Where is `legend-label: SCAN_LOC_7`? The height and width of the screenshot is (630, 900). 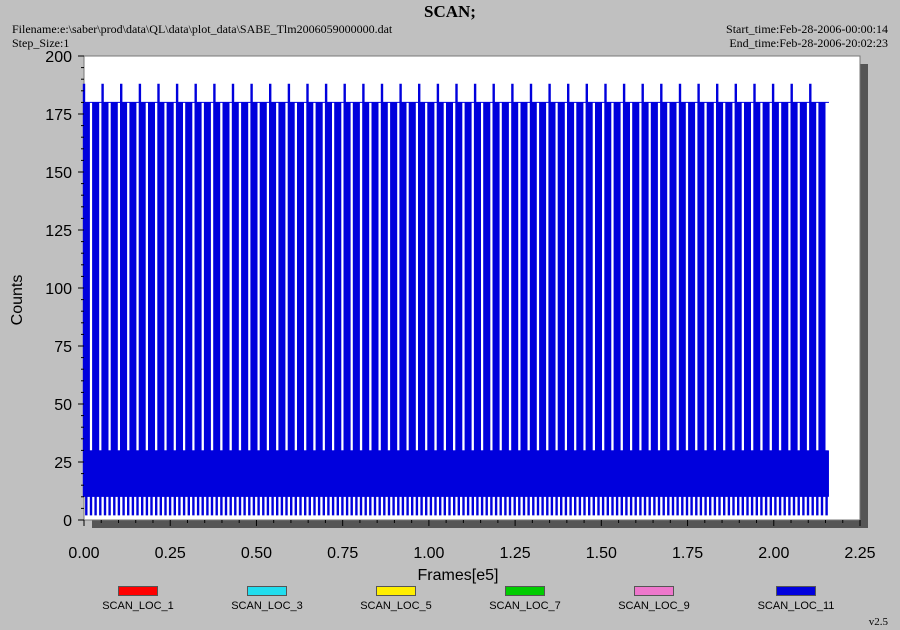 legend-label: SCAN_LOC_7 is located at coordinates (525, 606).